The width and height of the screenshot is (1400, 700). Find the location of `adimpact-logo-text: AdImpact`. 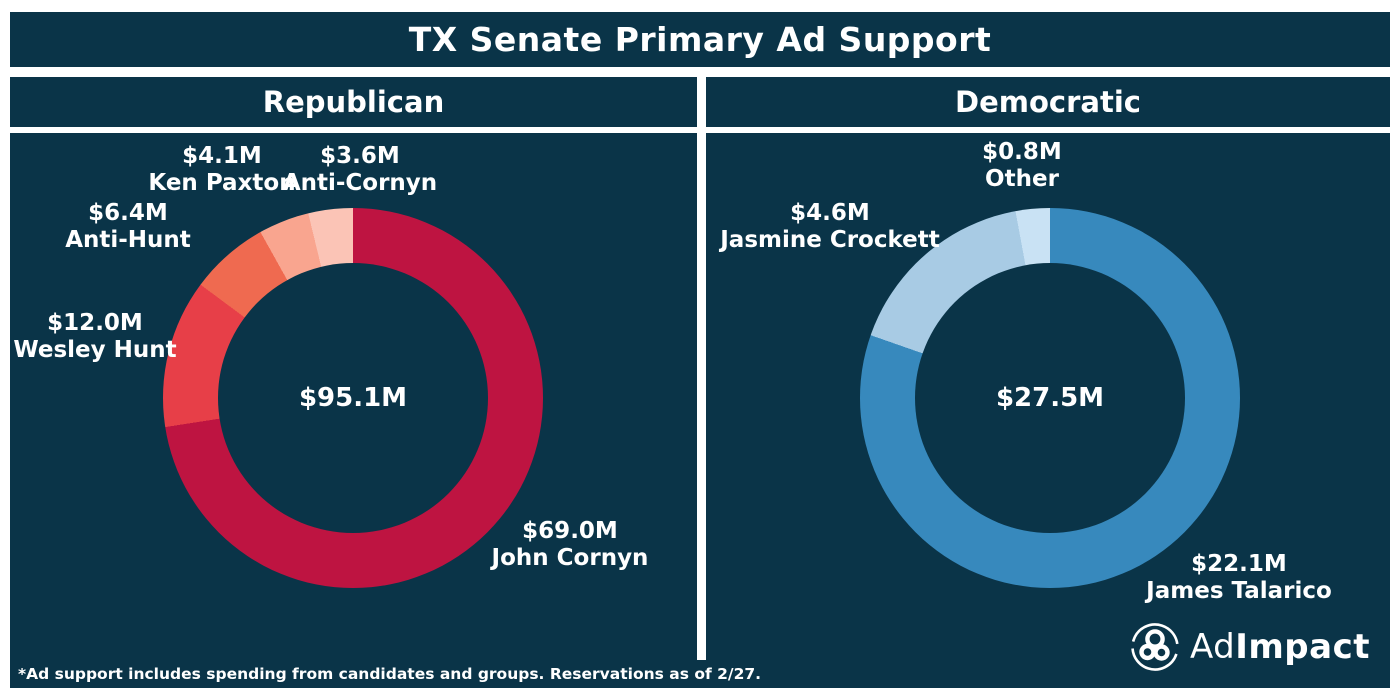

adimpact-logo-text: AdImpact is located at coordinates (1280, 647).